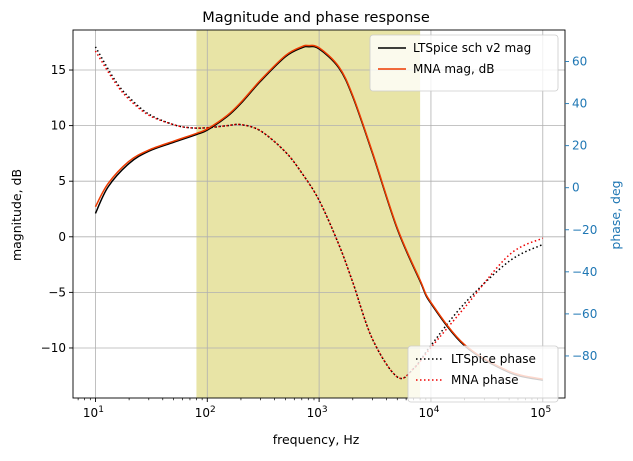 This screenshot has width=633, height=461. I want to click on legend-label: MNA phase, so click(485, 380).